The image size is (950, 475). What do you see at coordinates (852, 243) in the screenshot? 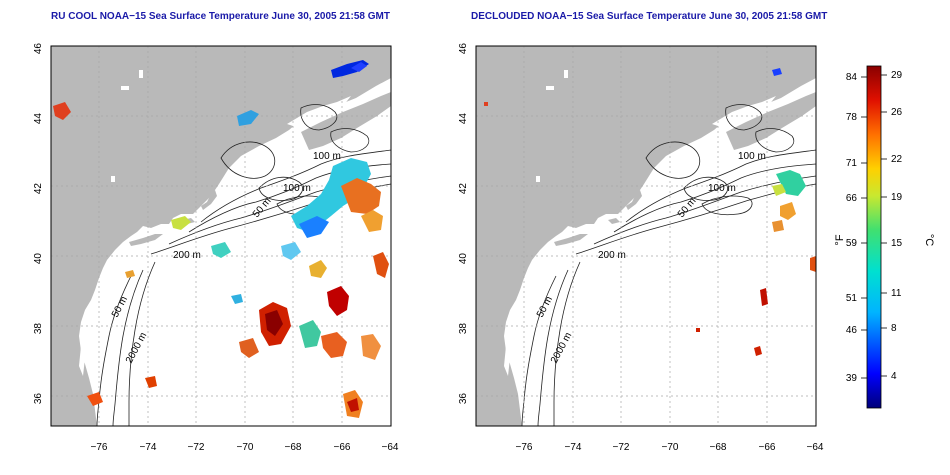
I see `svg-text: 59` at bounding box center [852, 243].